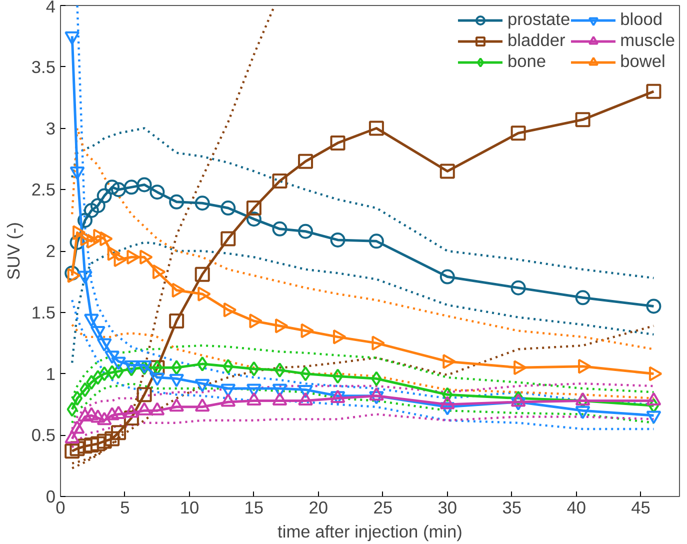  Describe the element at coordinates (538, 19) in the screenshot. I see `legend-label: prostate` at that location.